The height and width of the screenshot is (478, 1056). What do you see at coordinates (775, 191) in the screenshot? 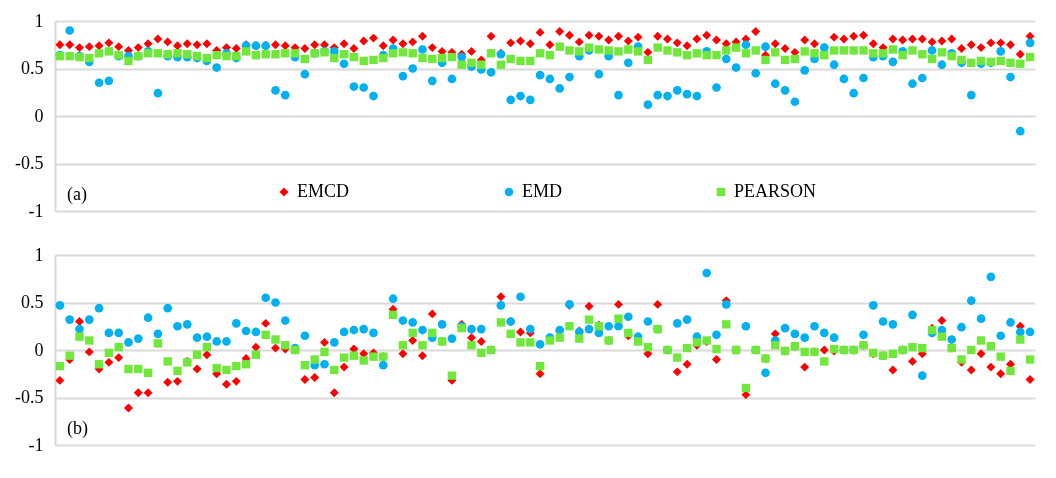
I see `legend-label: PEARSON` at bounding box center [775, 191].